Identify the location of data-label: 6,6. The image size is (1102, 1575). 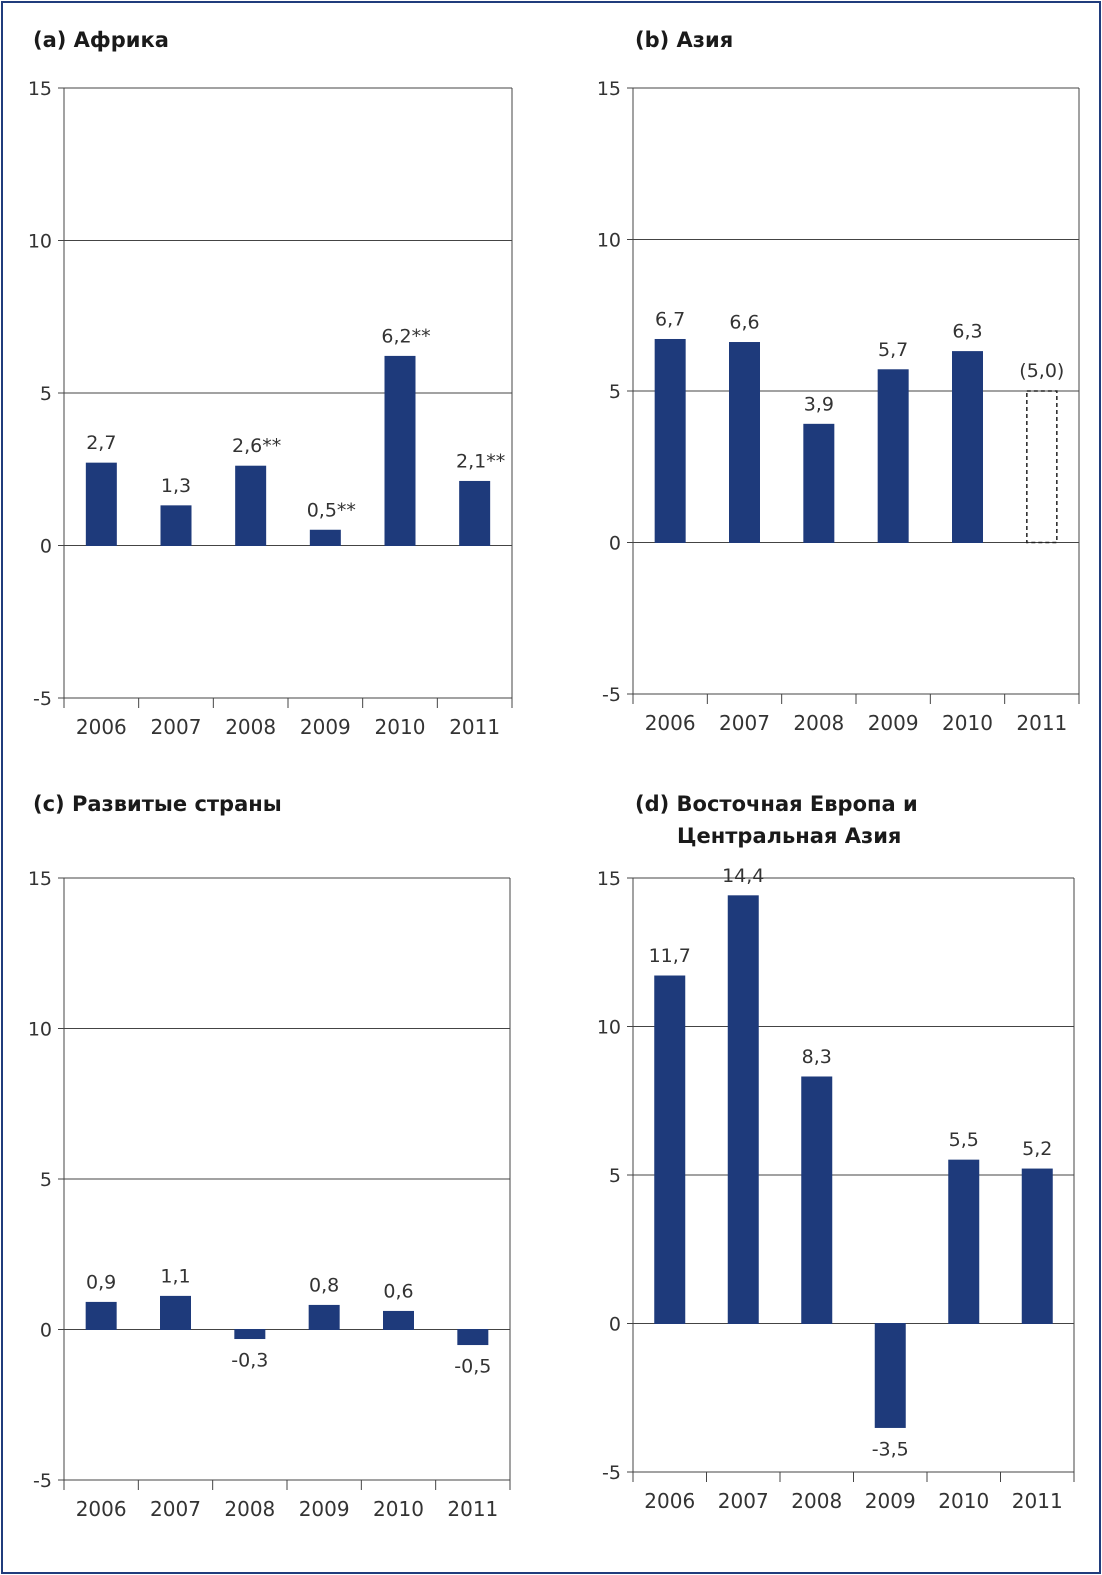
(744, 323).